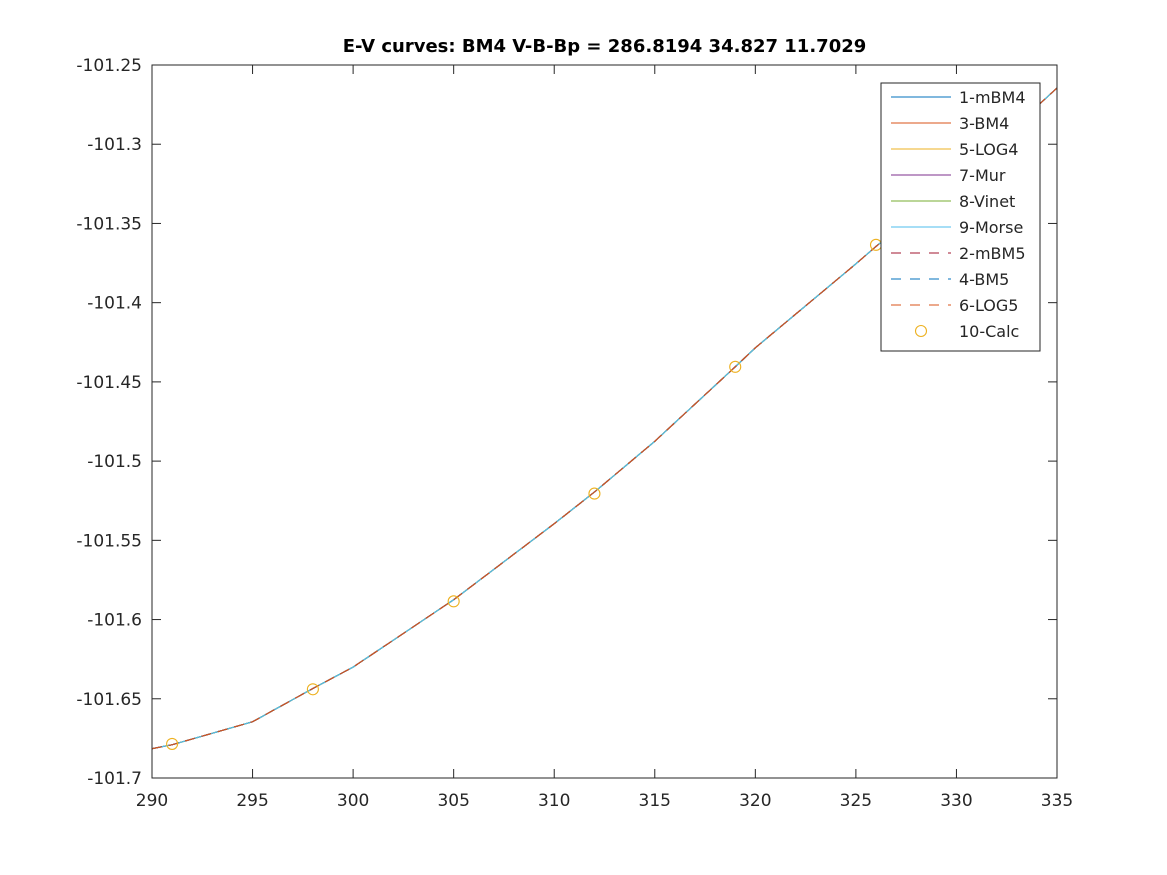  I want to click on y-tick-label: -101.35, so click(109, 224).